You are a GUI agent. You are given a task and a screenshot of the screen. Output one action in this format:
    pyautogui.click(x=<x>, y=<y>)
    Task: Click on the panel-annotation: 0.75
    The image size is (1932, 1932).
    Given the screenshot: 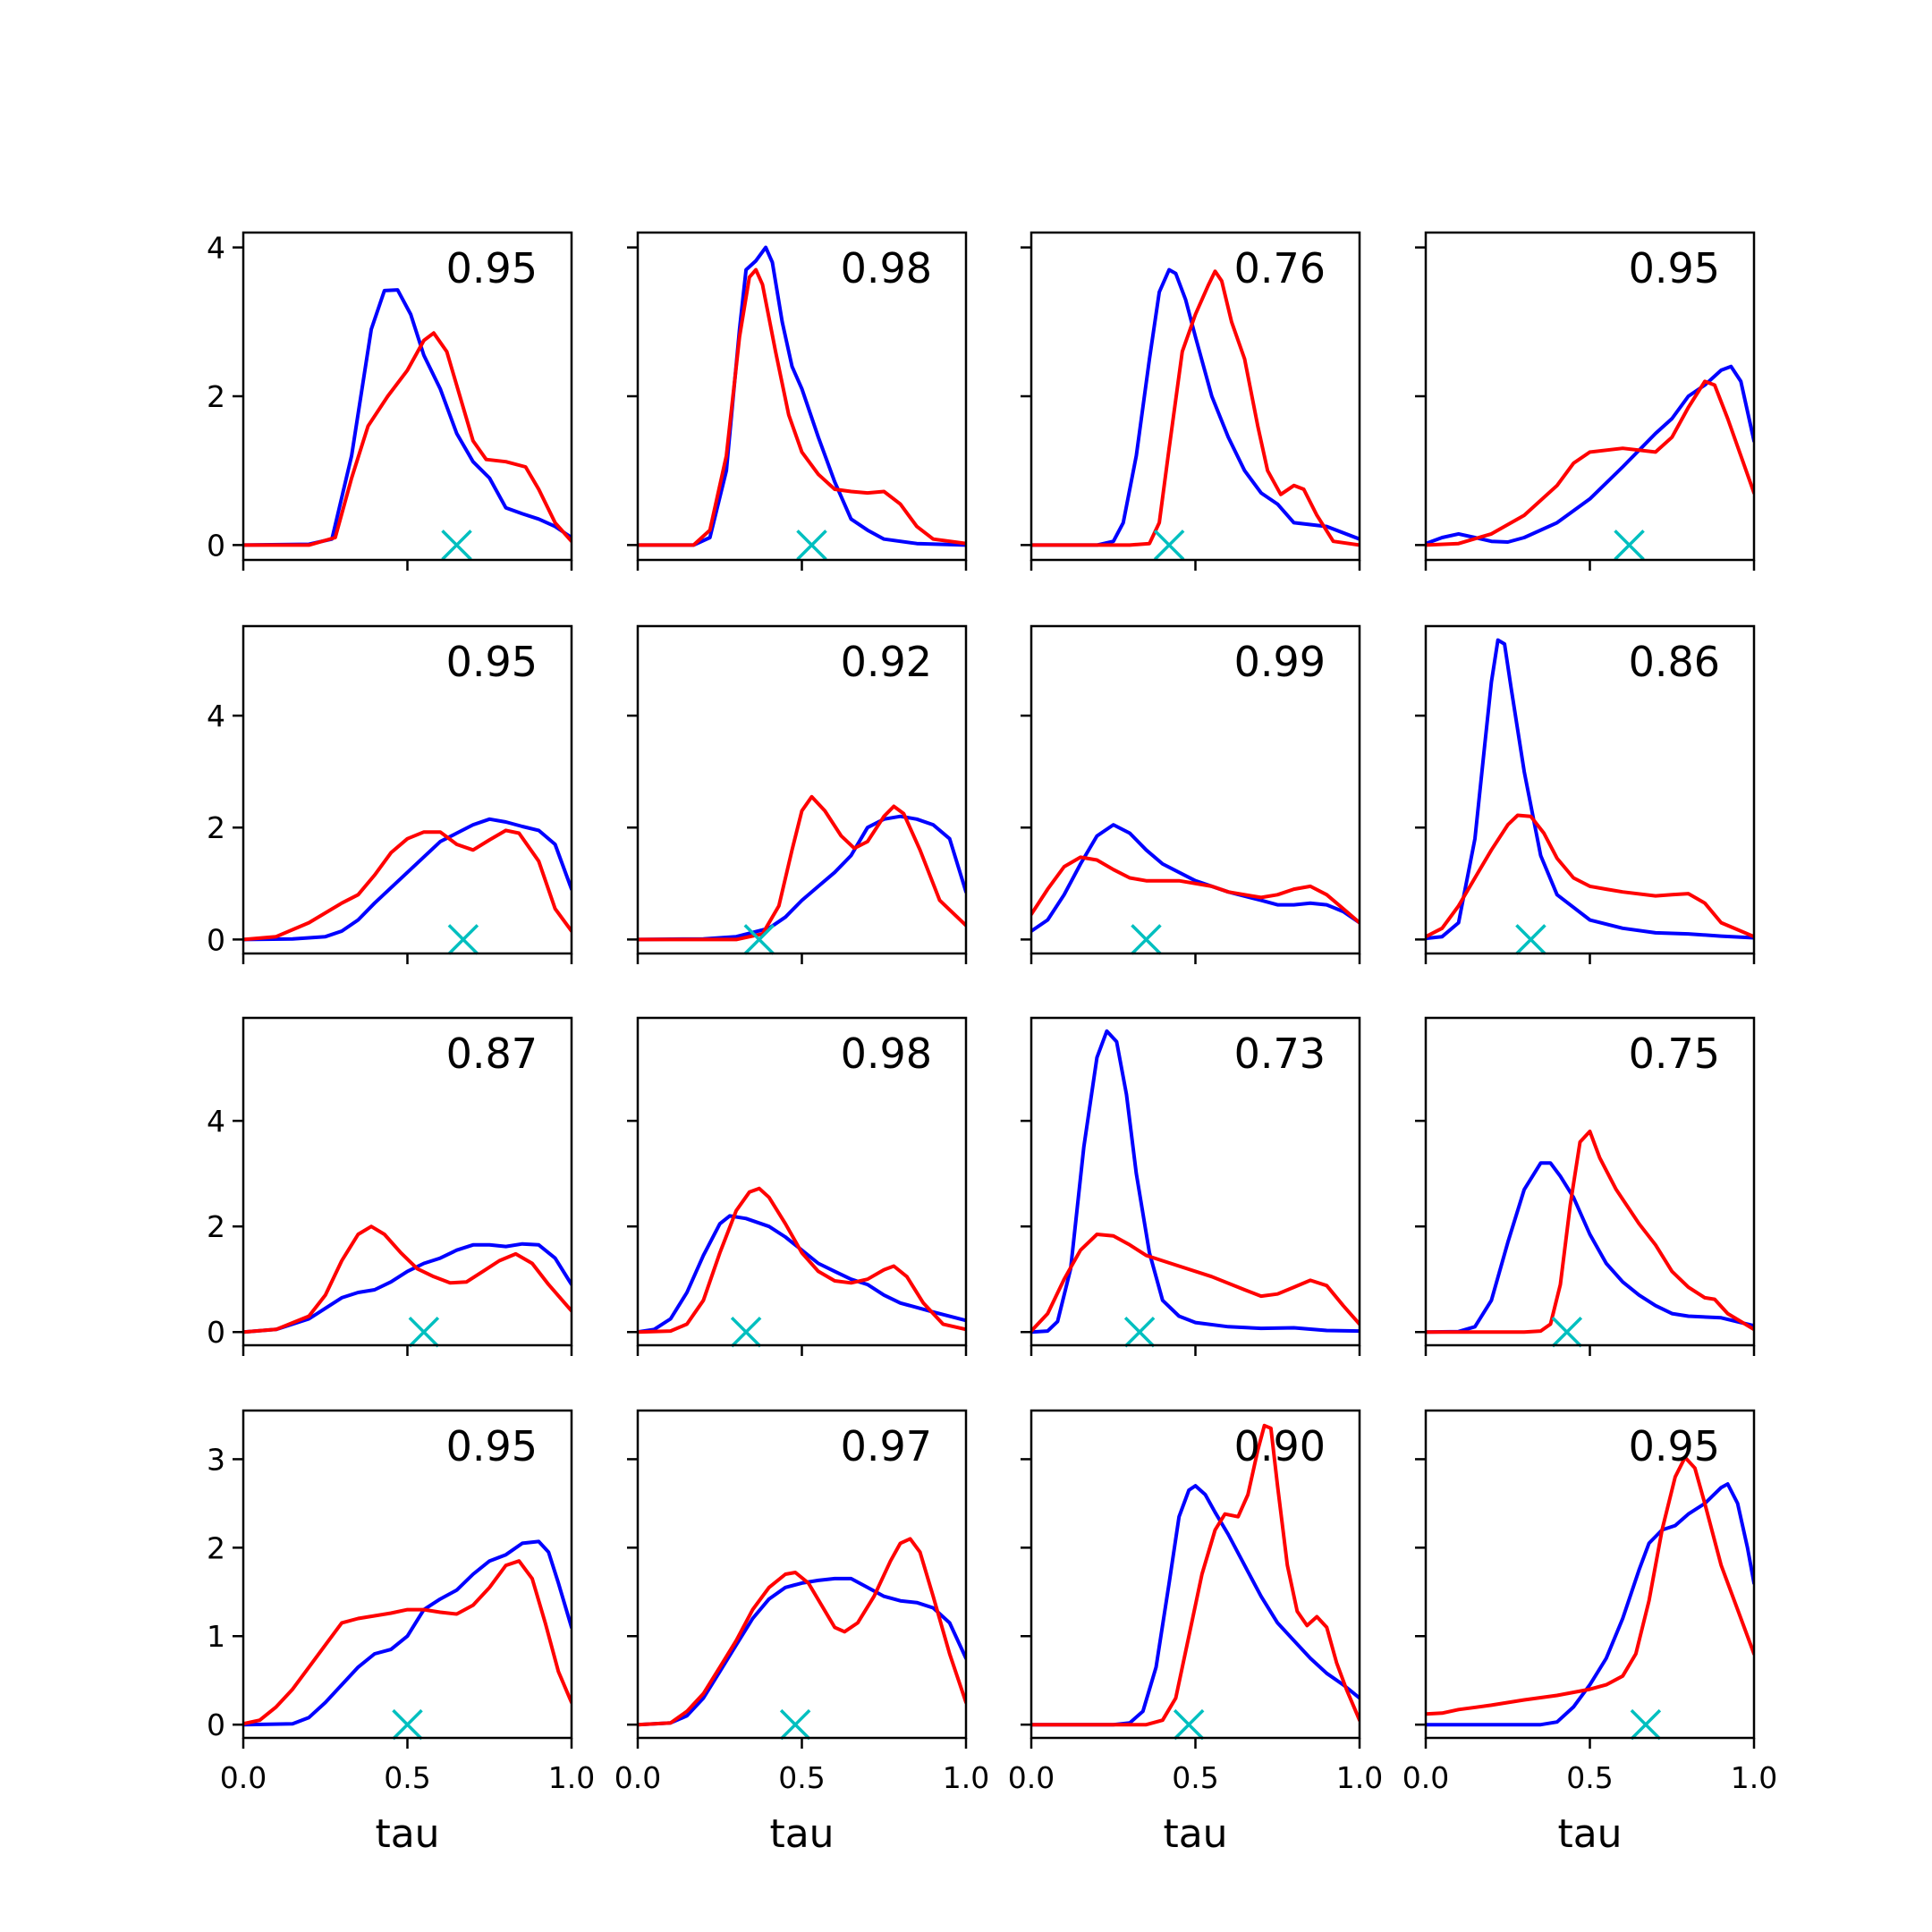 What is the action you would take?
    pyautogui.click(x=1674, y=1054)
    